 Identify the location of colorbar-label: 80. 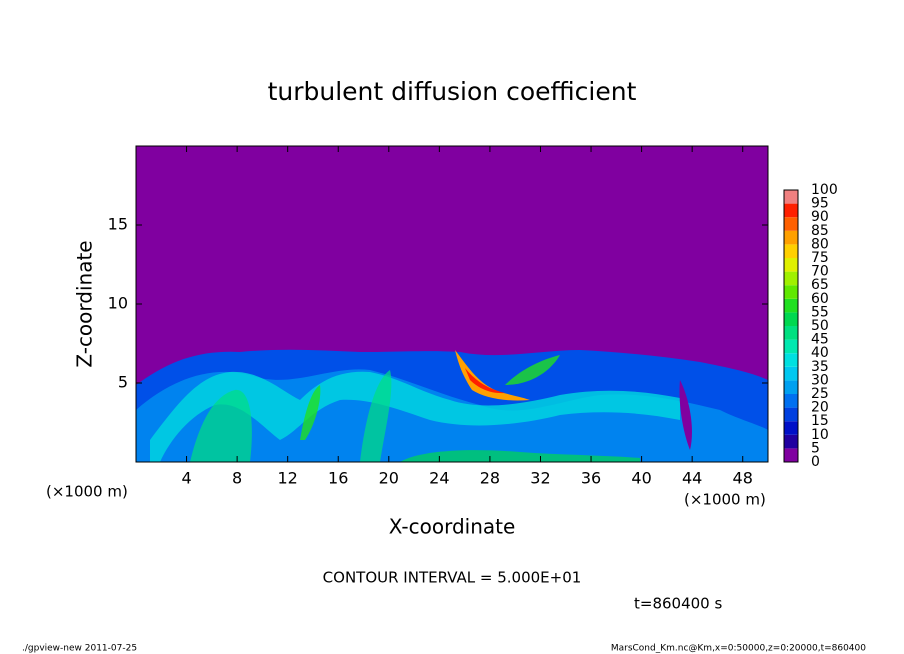
(820, 244).